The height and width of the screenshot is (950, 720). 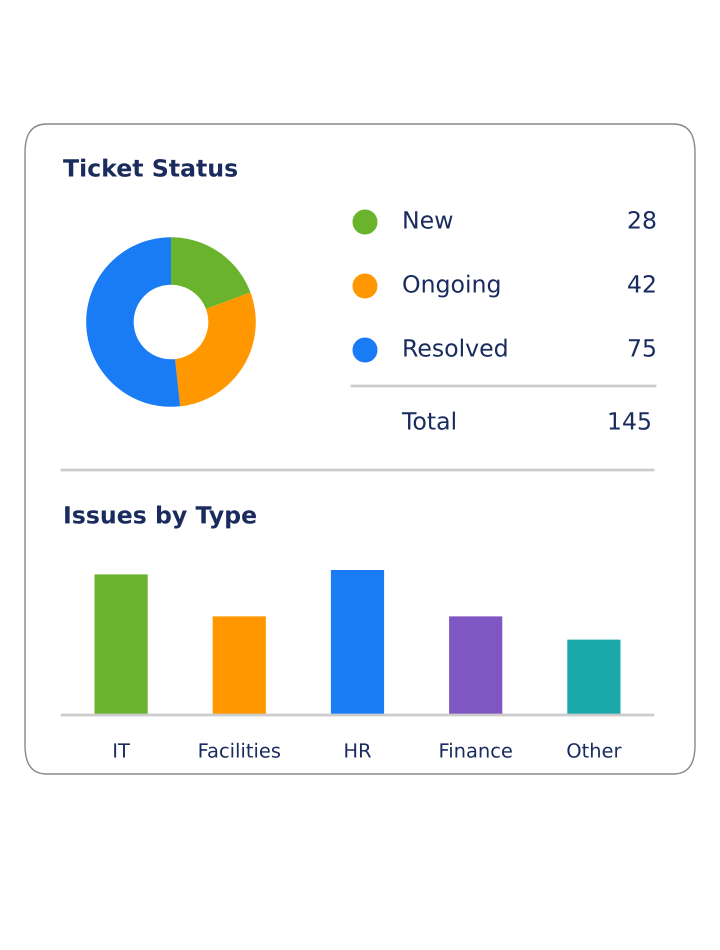 I want to click on data-label: 42, so click(x=641, y=283).